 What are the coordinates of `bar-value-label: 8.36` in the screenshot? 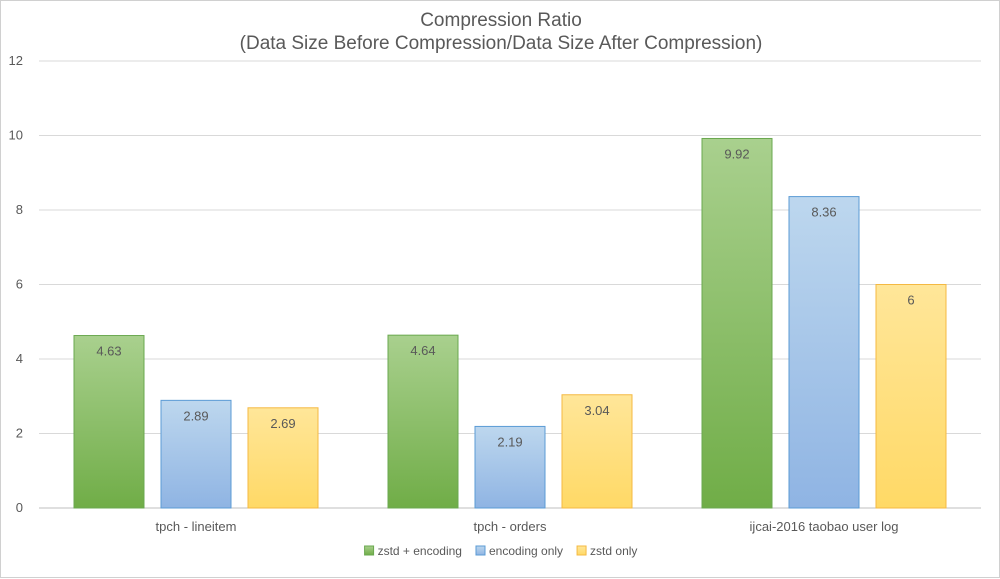 It's located at (823, 212).